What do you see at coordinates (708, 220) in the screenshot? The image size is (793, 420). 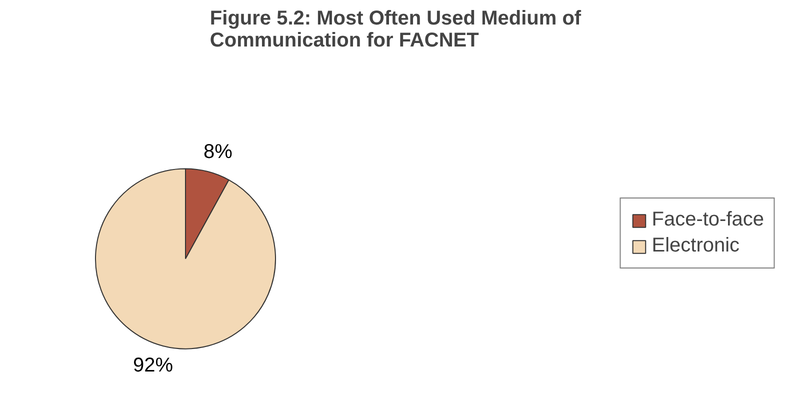 I see `legend-label: Face-to-face` at bounding box center [708, 220].